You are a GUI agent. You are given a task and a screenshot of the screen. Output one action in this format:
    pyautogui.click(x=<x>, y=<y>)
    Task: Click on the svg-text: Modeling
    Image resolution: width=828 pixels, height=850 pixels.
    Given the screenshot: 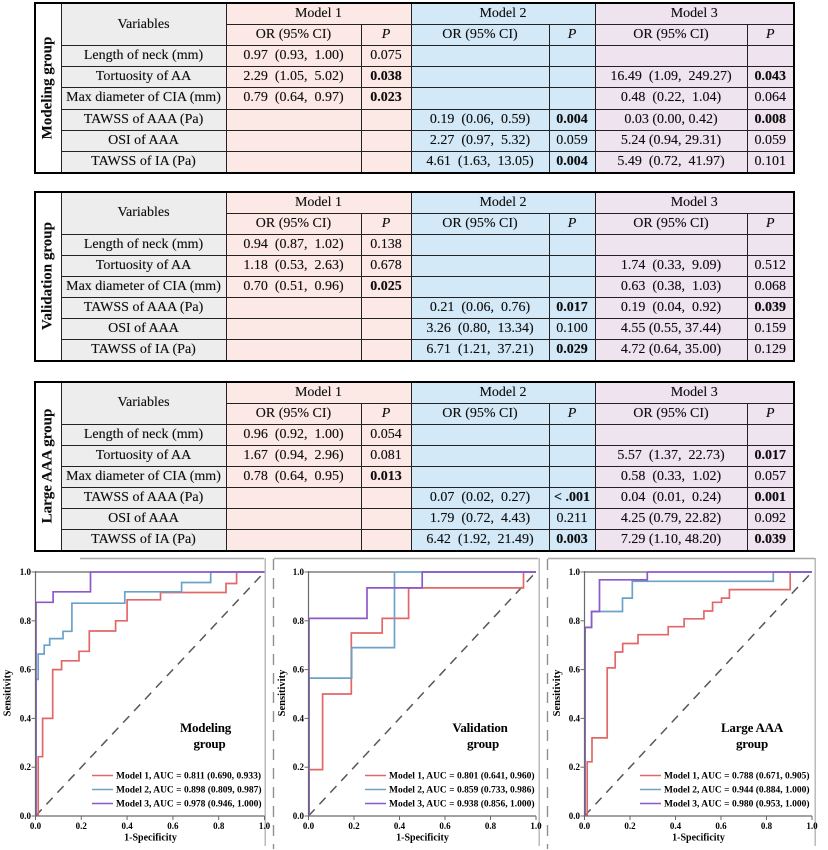 What is the action you would take?
    pyautogui.click(x=206, y=727)
    